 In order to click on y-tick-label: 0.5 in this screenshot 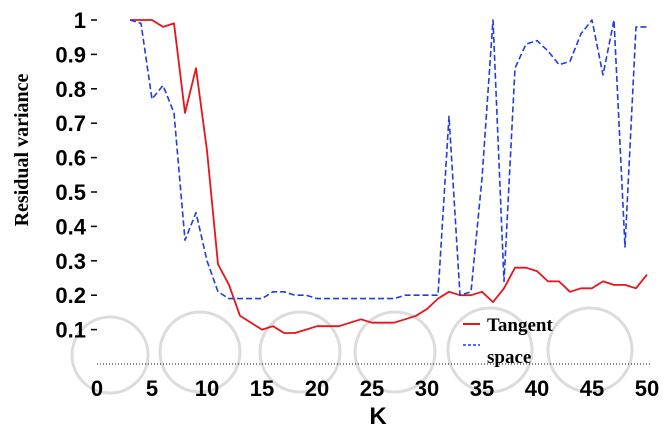, I will do `click(70, 192)`.